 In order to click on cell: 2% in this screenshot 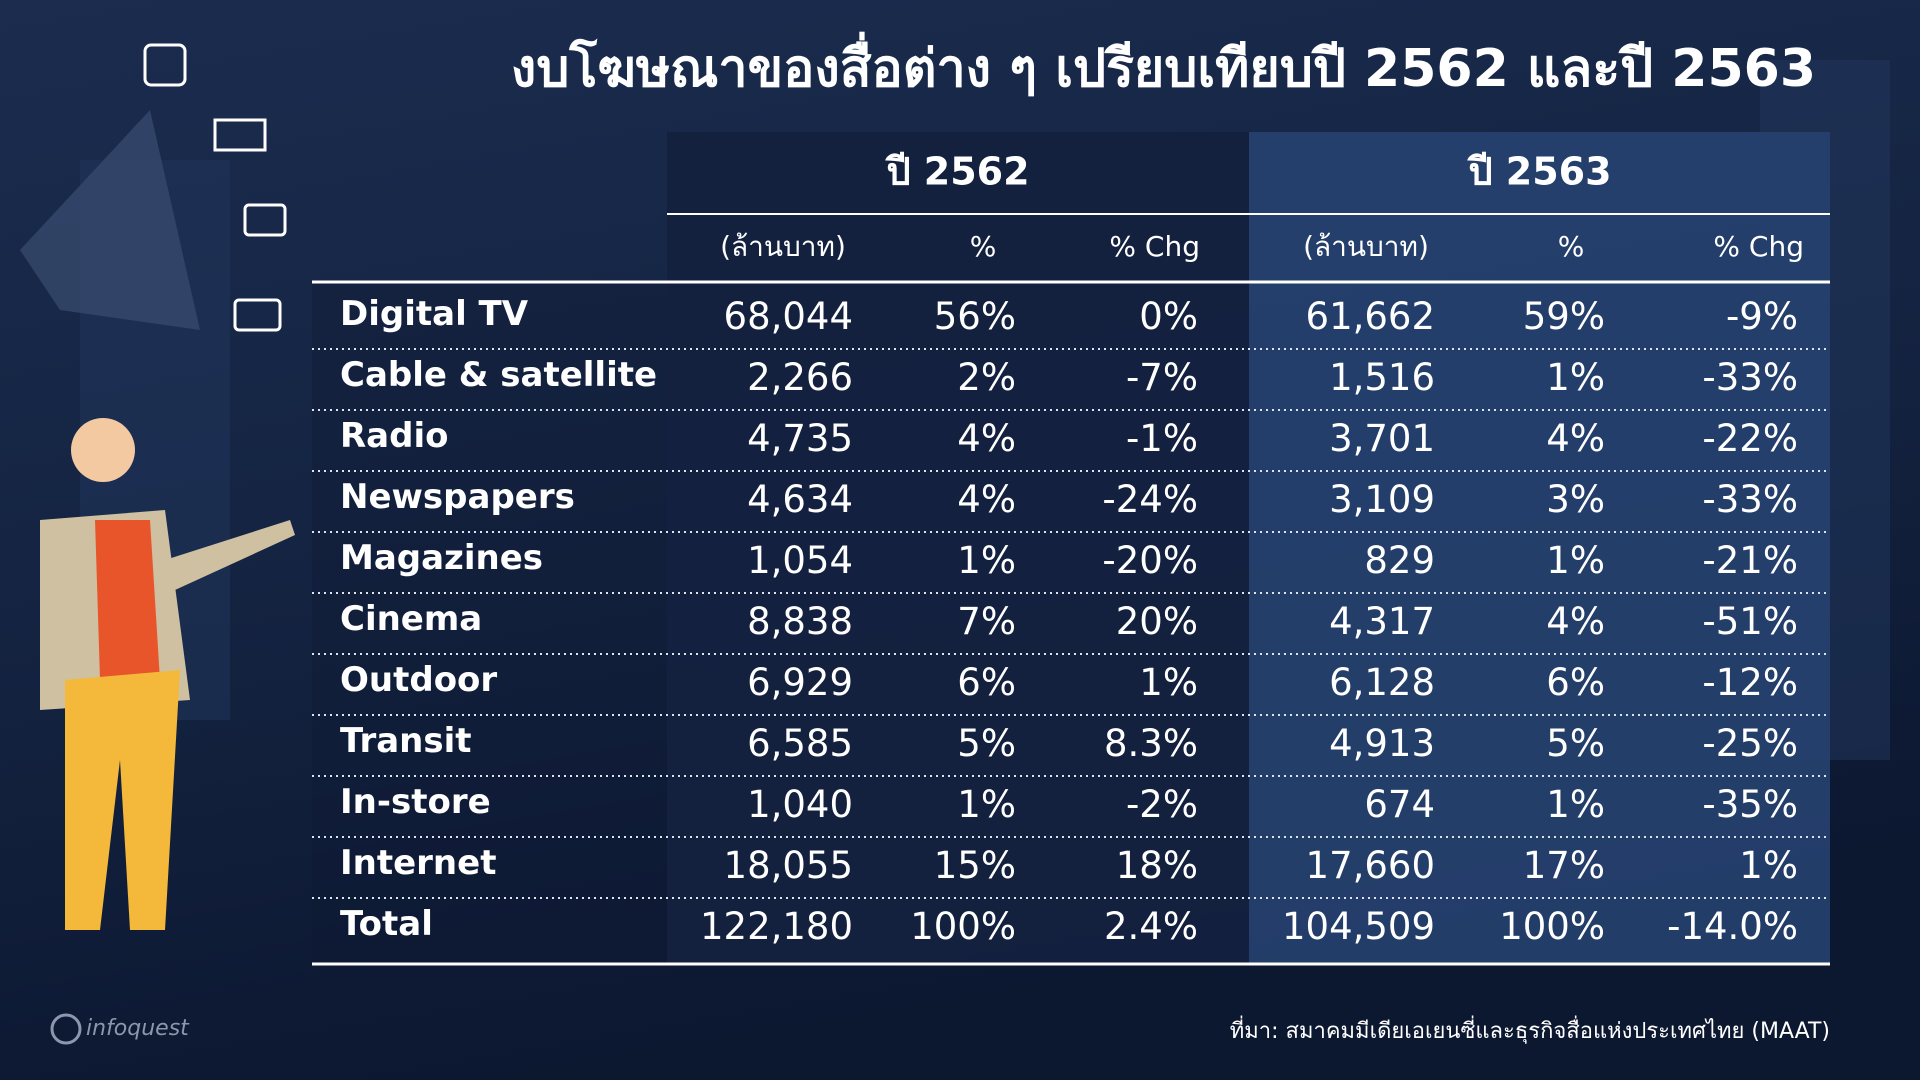, I will do `click(986, 377)`.